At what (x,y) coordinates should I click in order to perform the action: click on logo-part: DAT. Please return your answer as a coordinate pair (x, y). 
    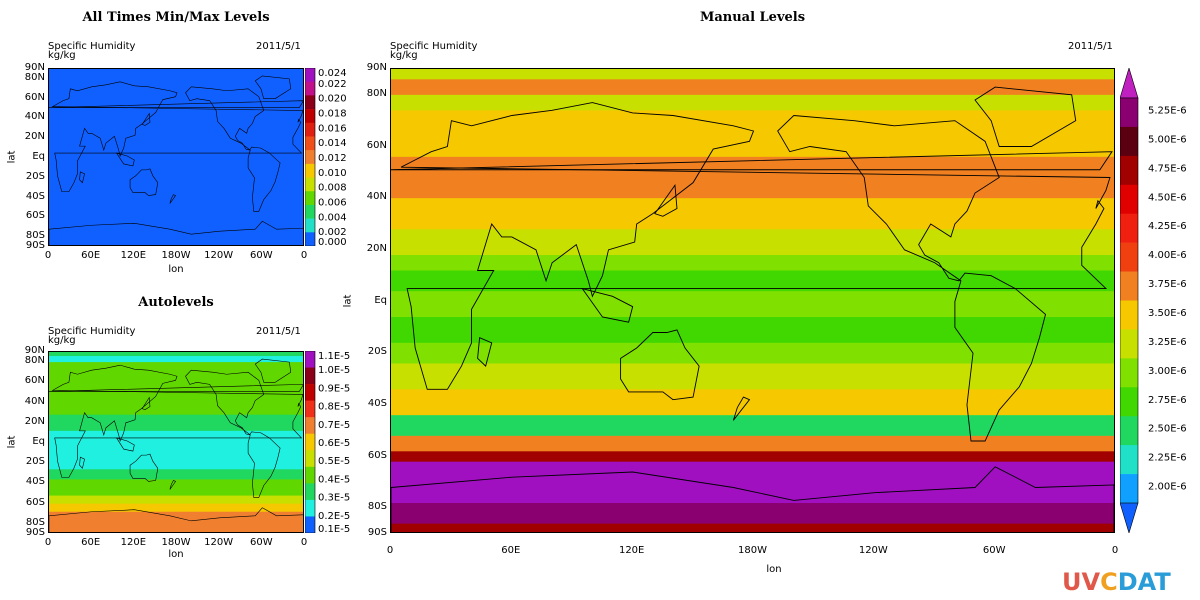
    Looking at the image, I should click on (1144, 582).